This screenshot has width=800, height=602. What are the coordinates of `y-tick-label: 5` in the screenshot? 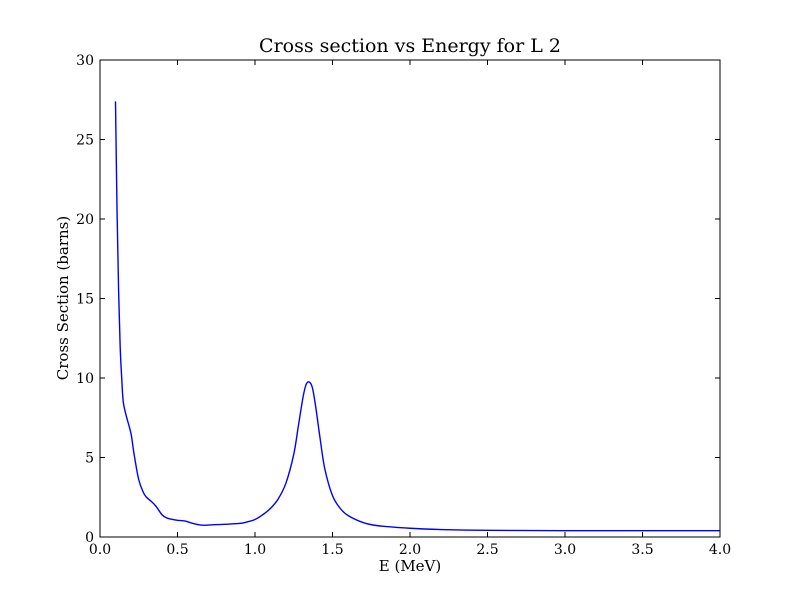 It's located at (89, 459).